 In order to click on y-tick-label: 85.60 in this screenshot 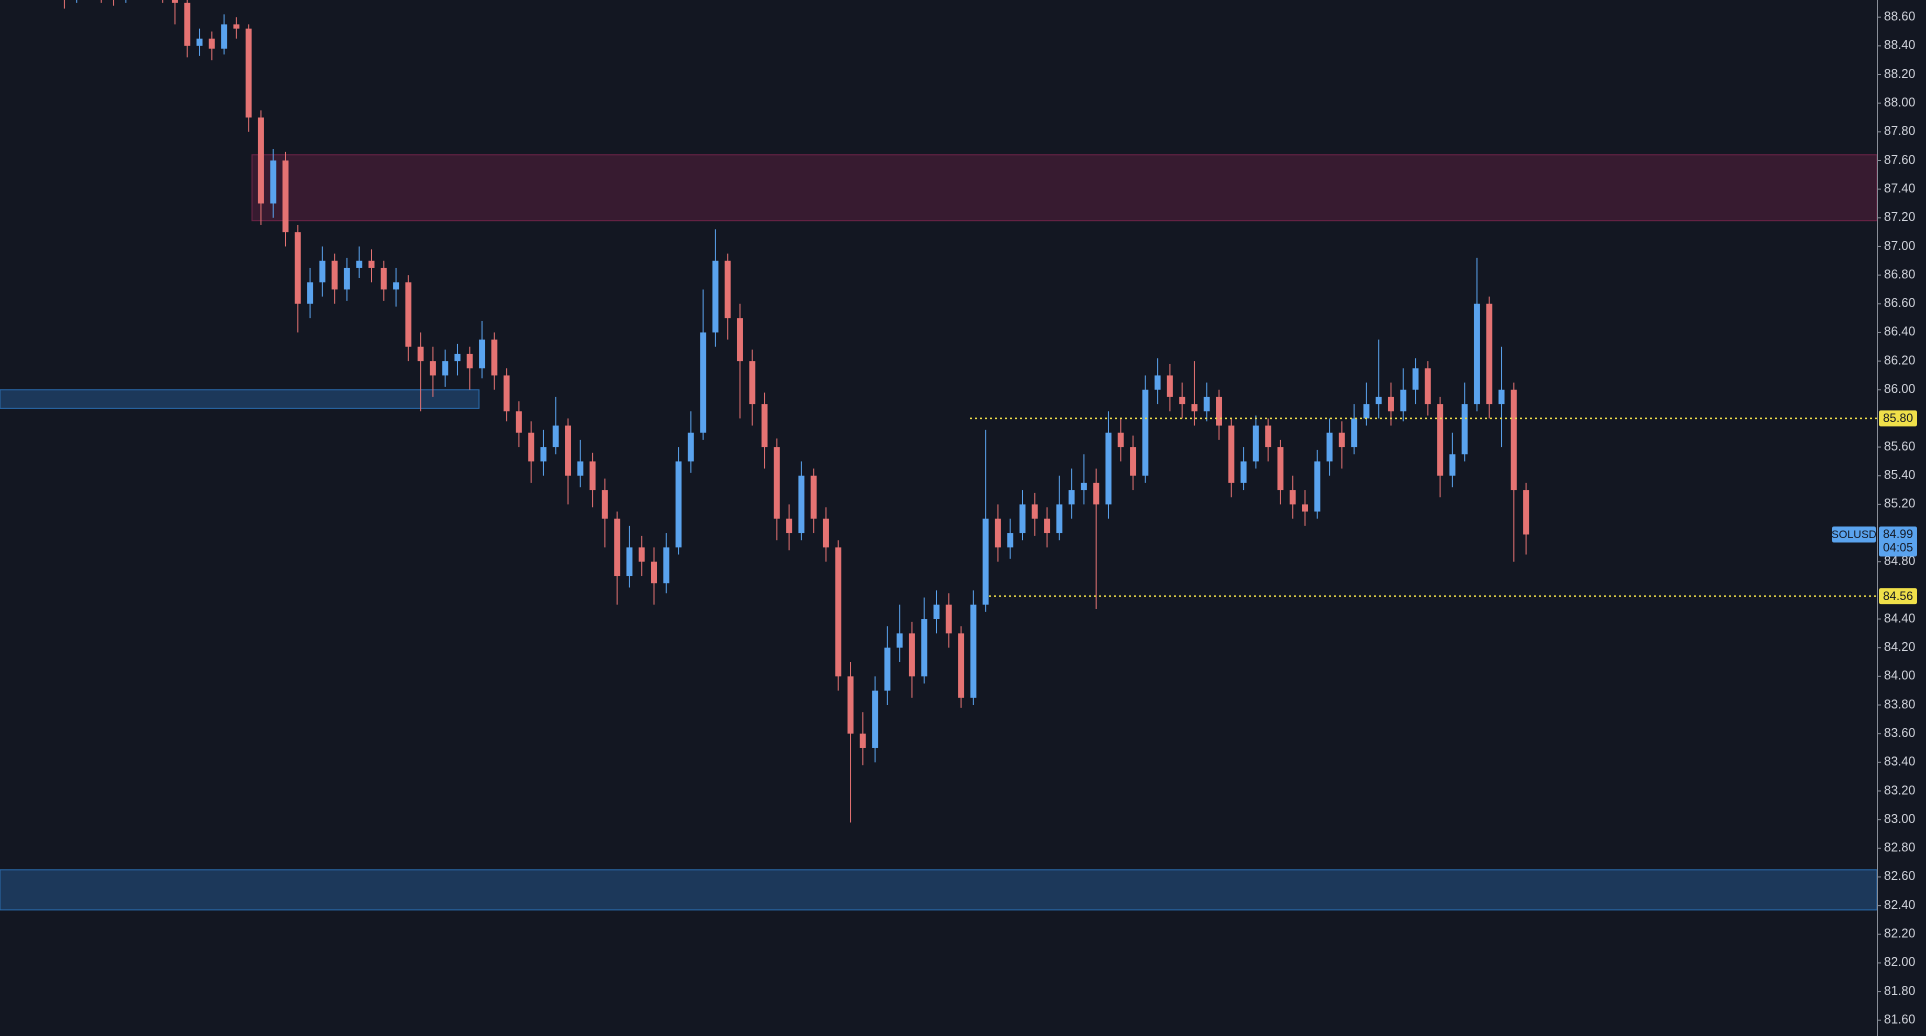, I will do `click(1899, 446)`.